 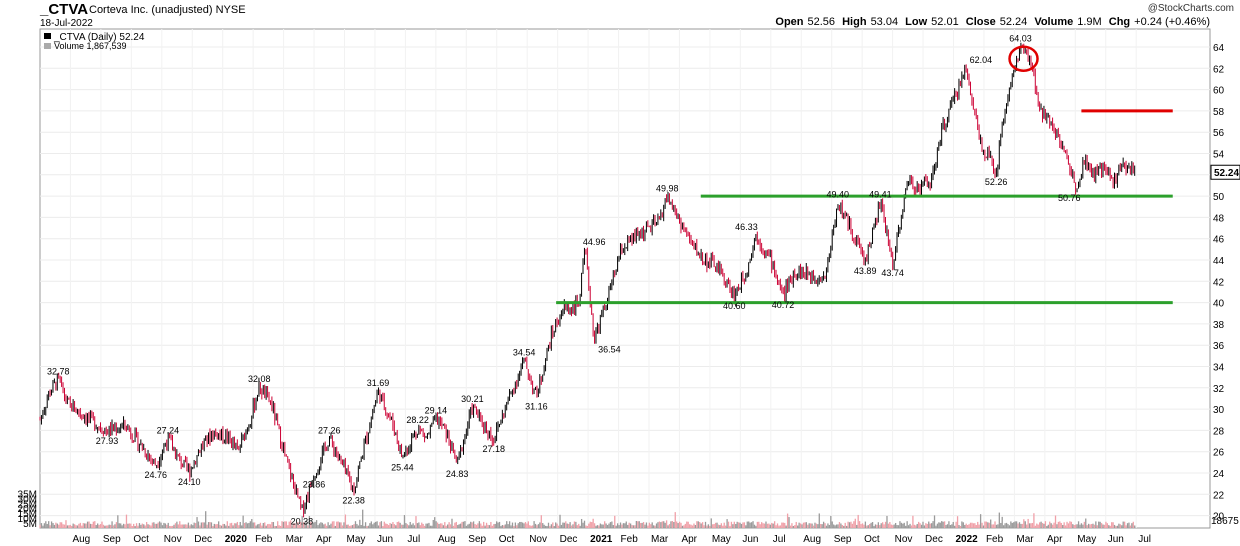 I want to click on brand-watermark: @StockCharts.com, so click(x=1190, y=8).